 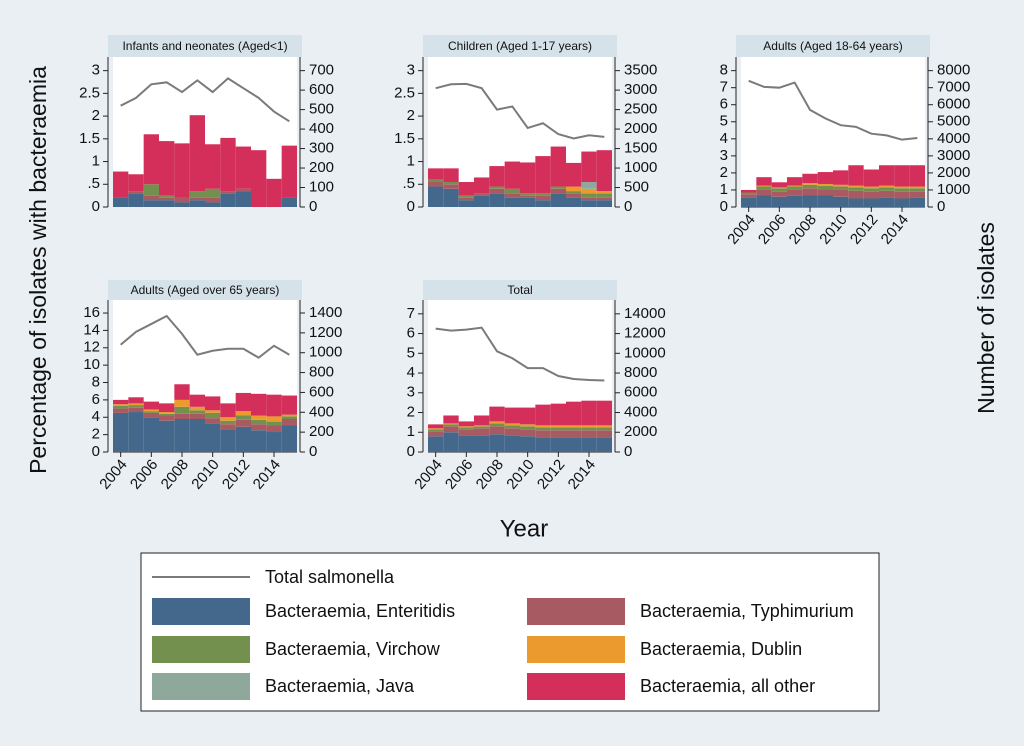 I want to click on y-tick-label: 1, so click(x=96, y=161).